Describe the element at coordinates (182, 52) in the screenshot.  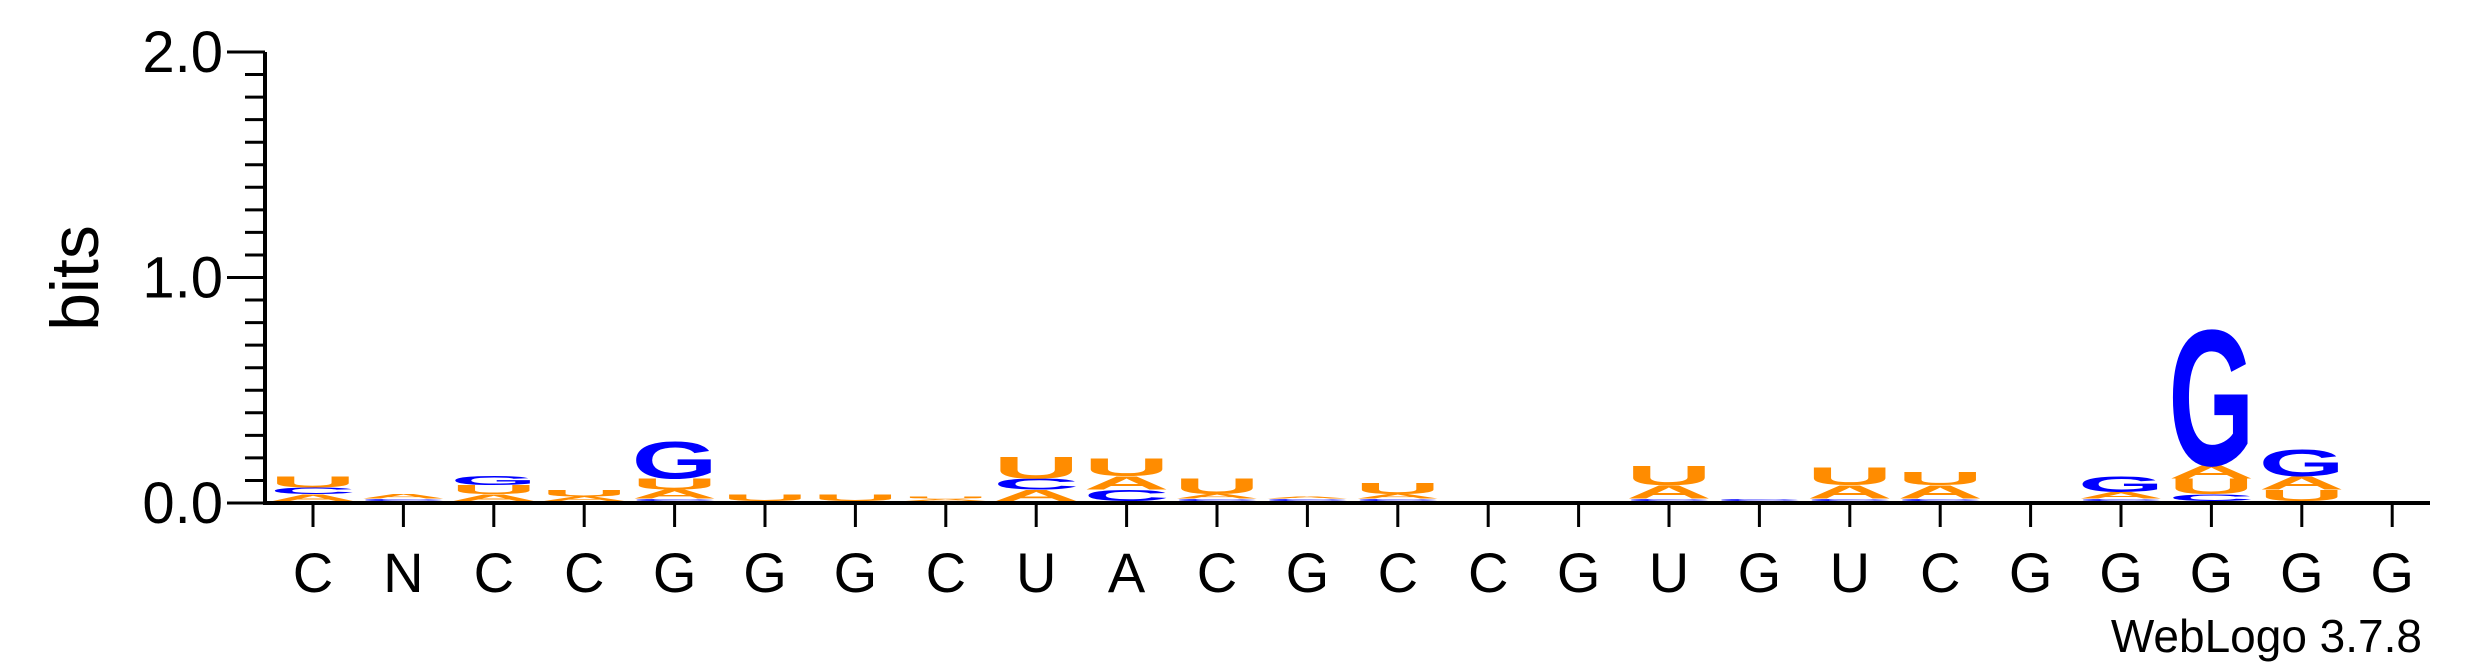
I see `y-tick-label: 2.0` at that location.